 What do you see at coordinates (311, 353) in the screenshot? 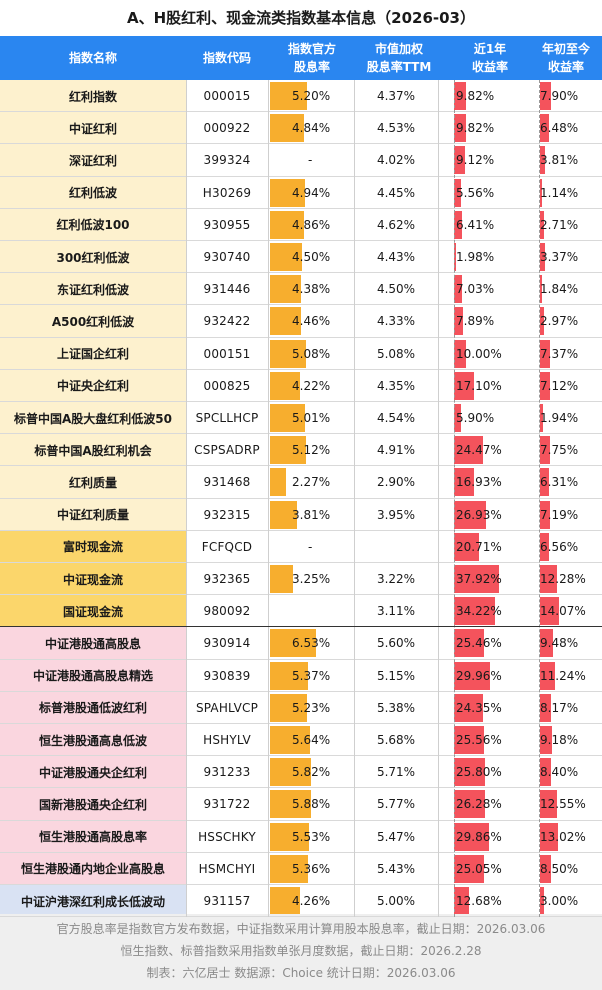
I see `official-yield-value: 5.08%` at bounding box center [311, 353].